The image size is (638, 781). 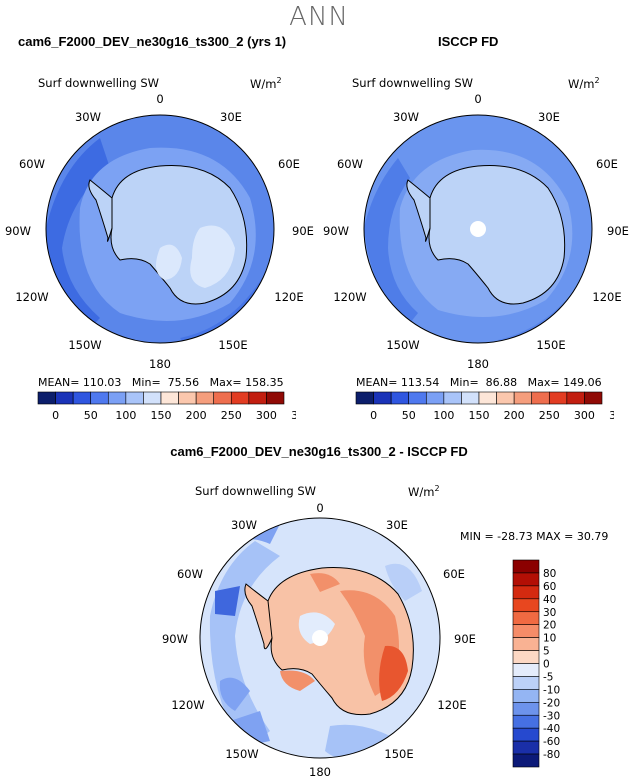 What do you see at coordinates (32, 164) in the screenshot?
I see `lon-label: 60W` at bounding box center [32, 164].